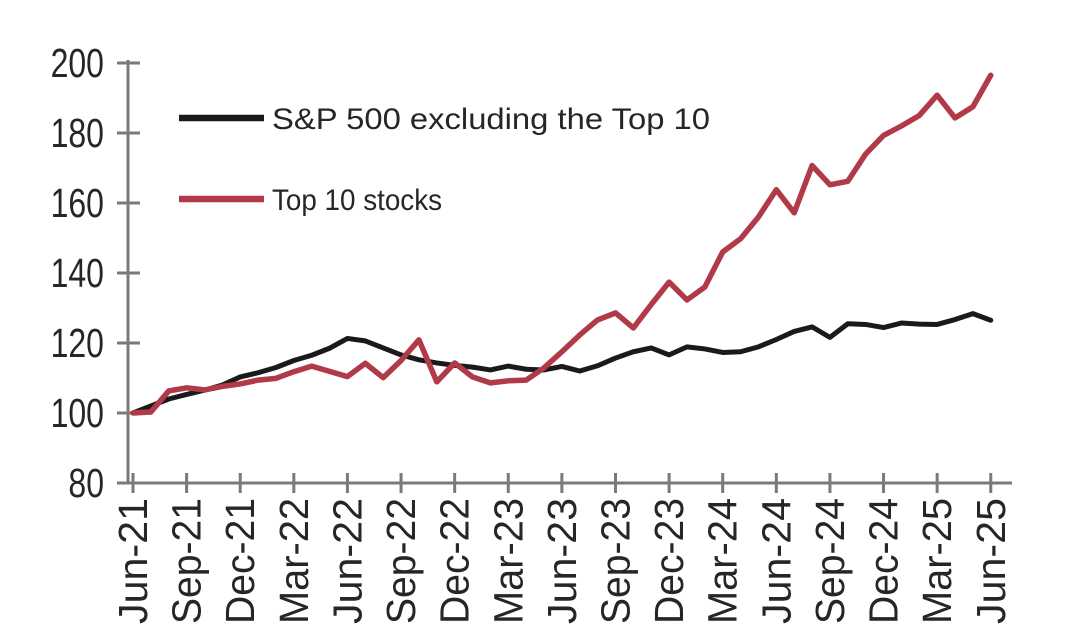 Image resolution: width=1080 pixels, height=636 pixels. I want to click on x-tick-label: Jun-25, so click(991, 561).